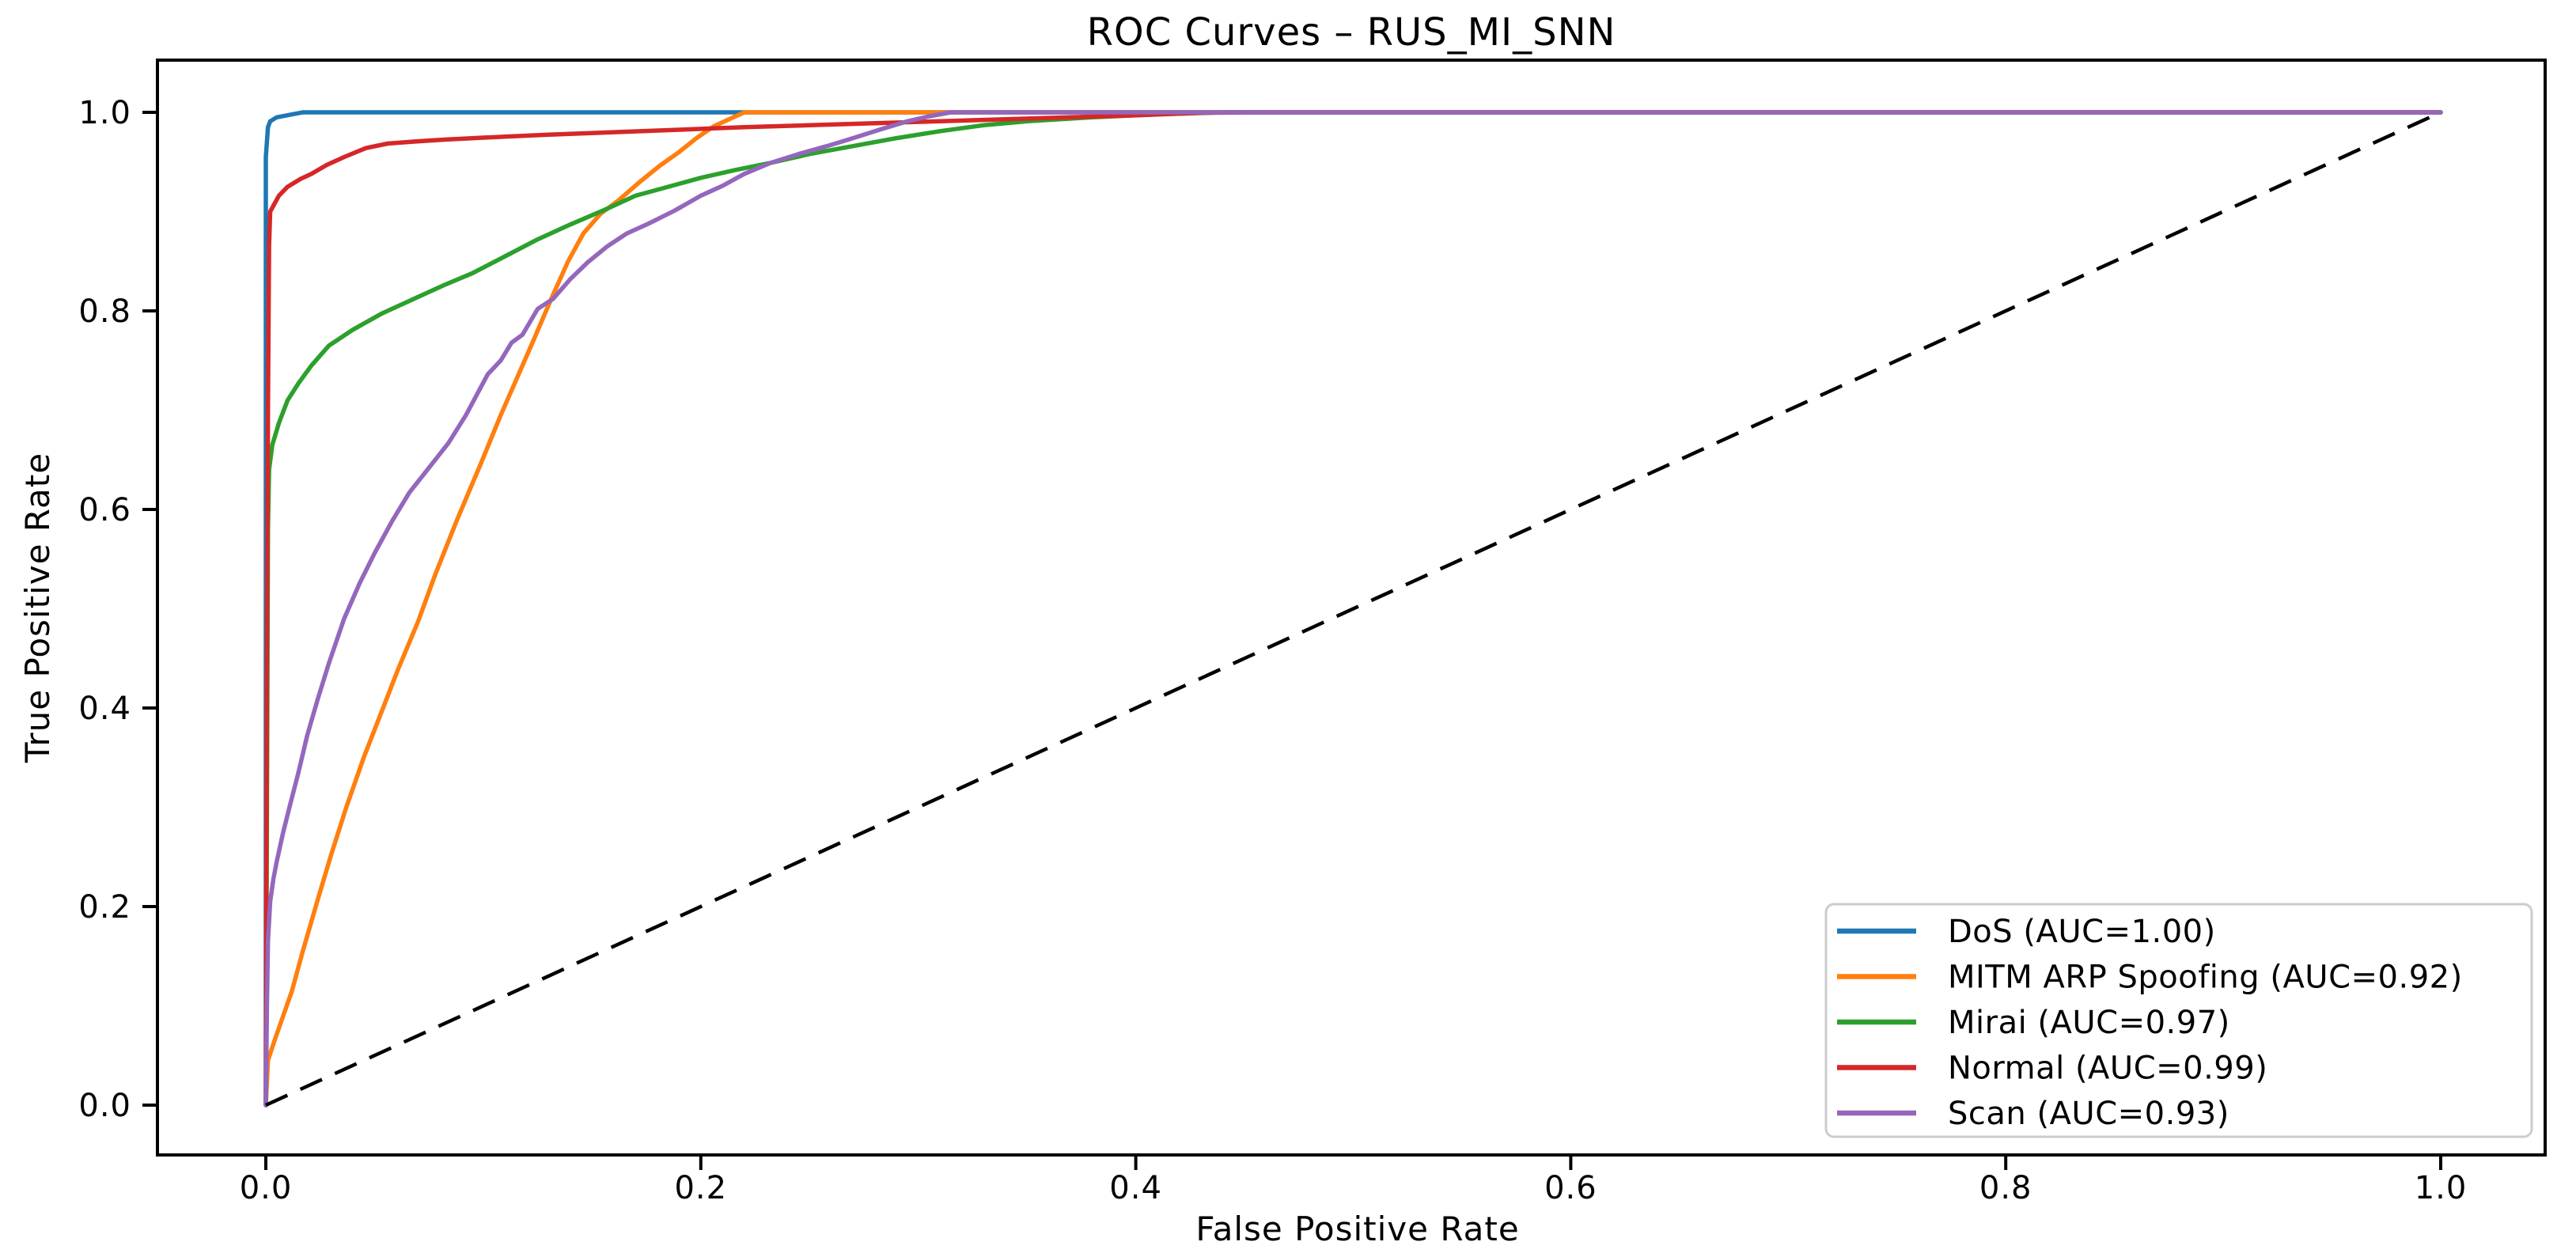 Image resolution: width=2576 pixels, height=1257 pixels. Describe the element at coordinates (2005, 1188) in the screenshot. I see `x-tick-label: 0.8` at that location.